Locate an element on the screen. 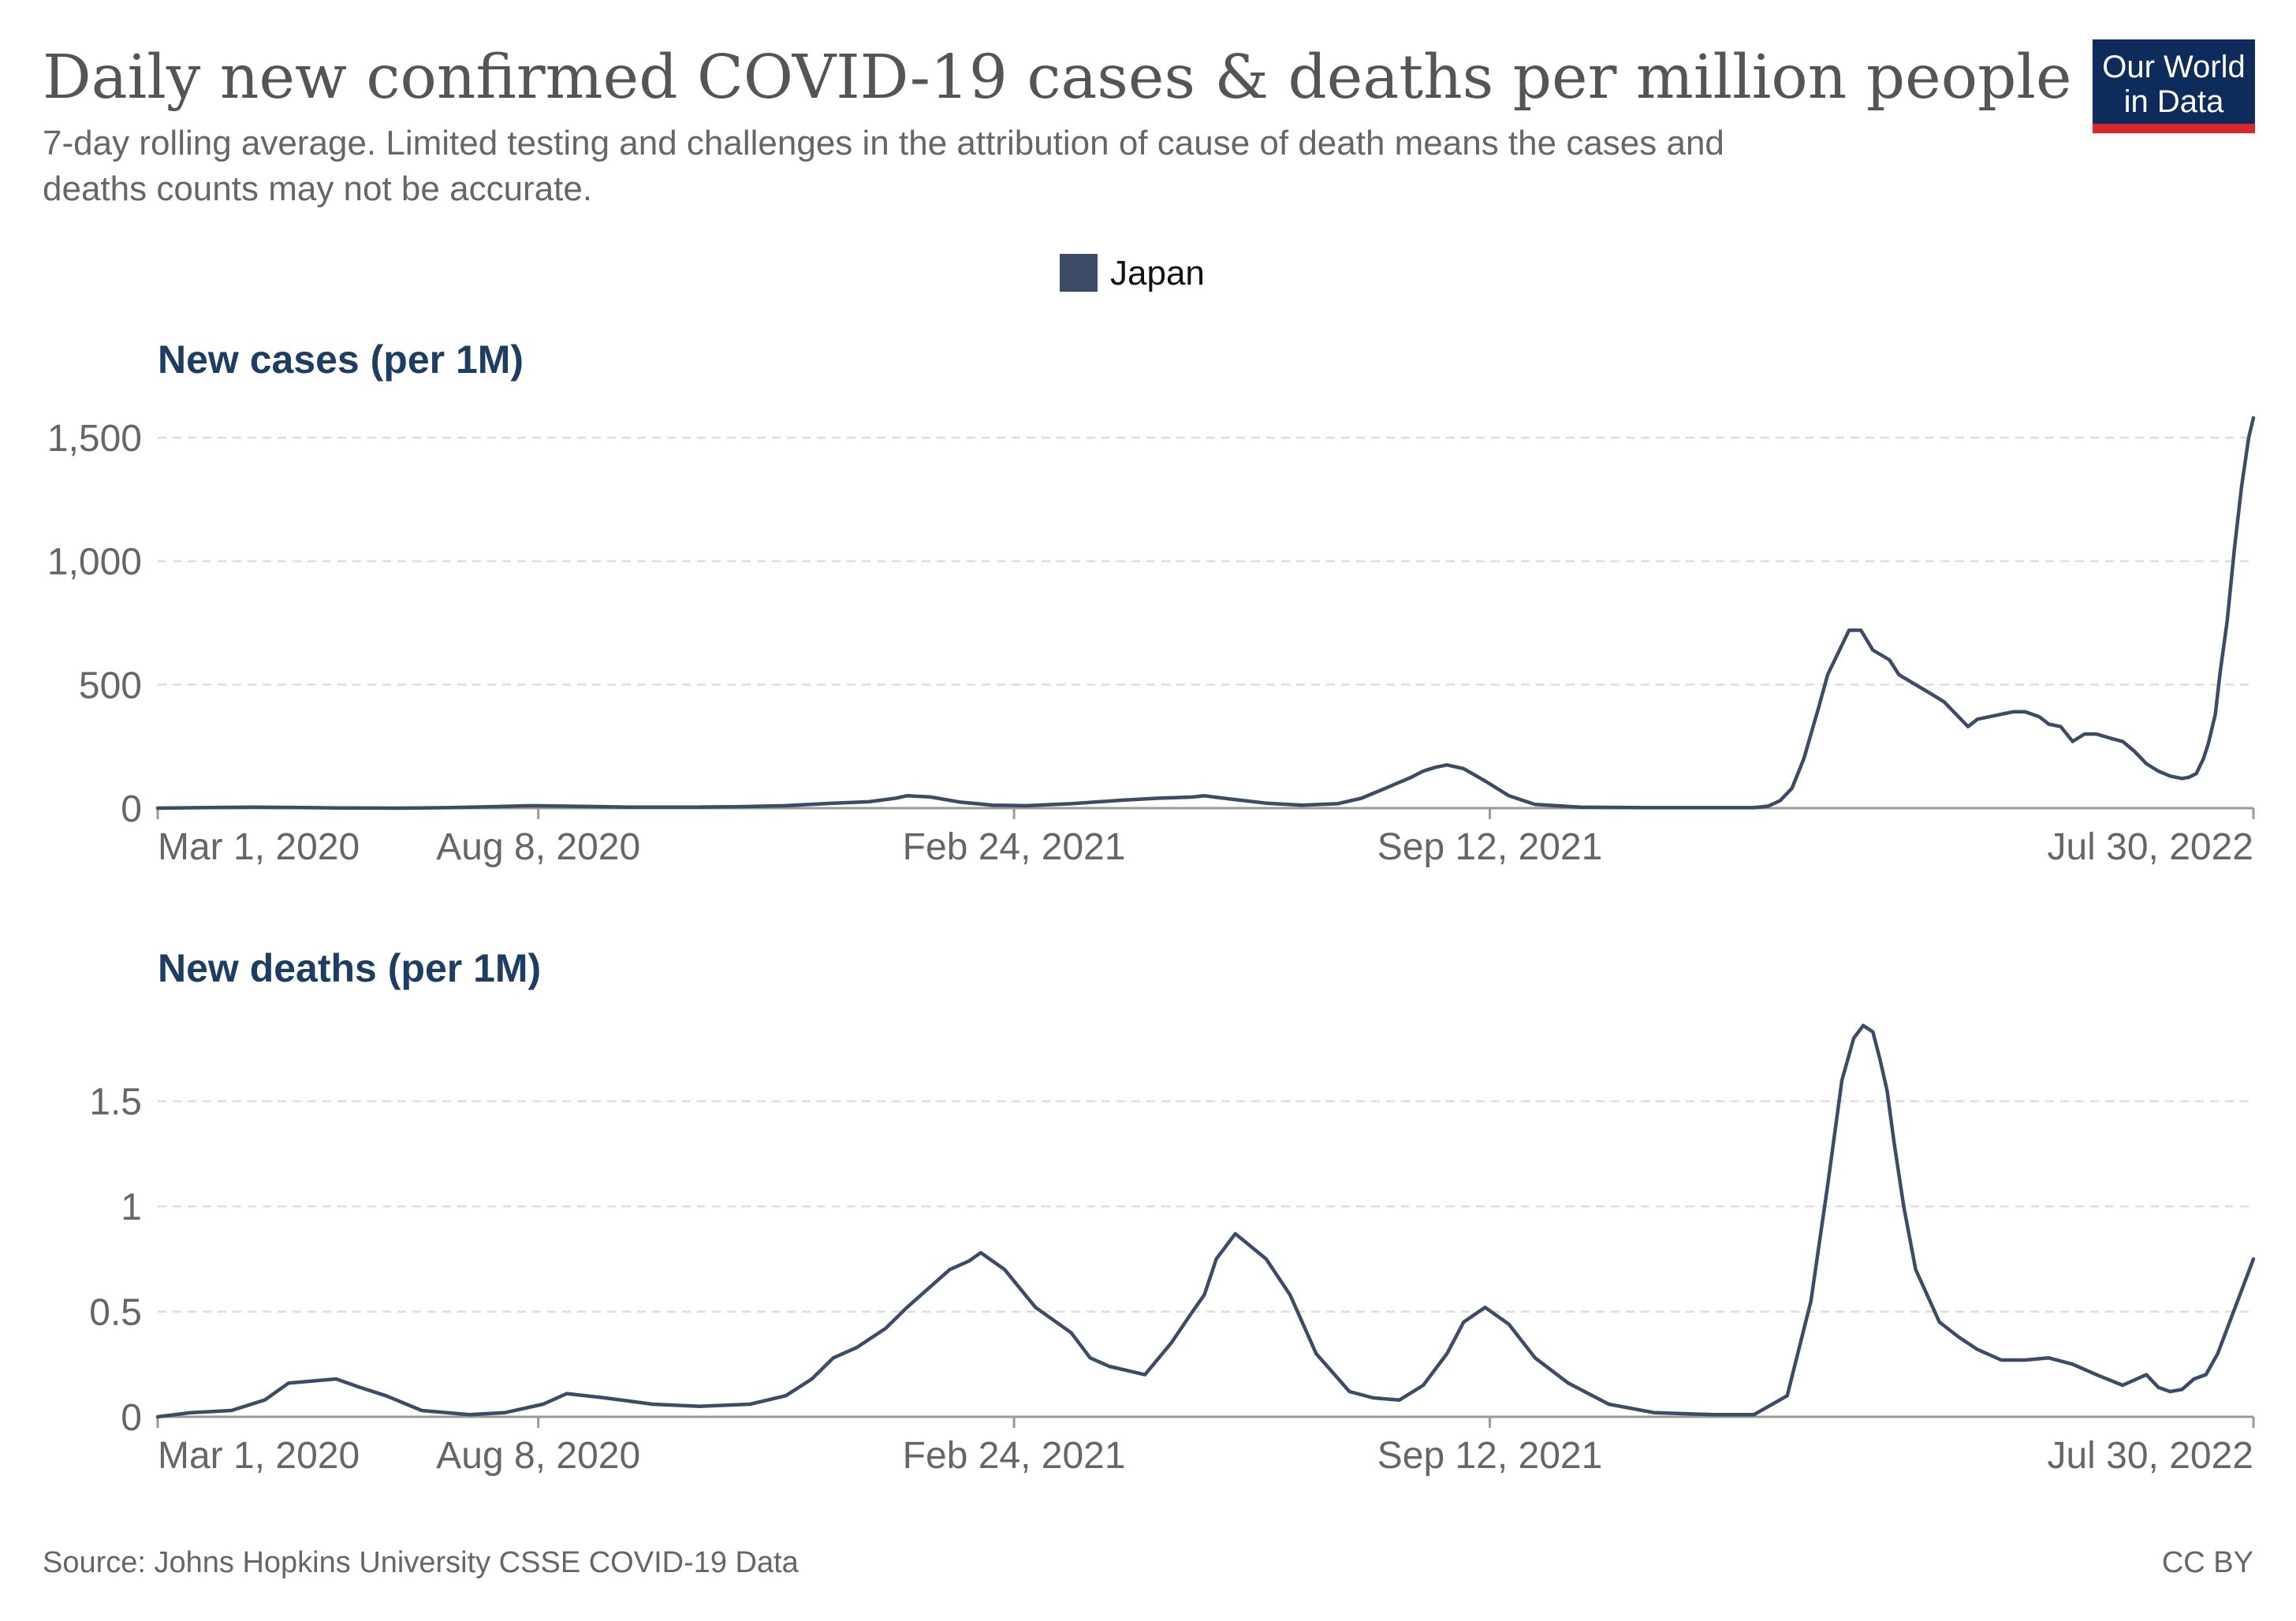 The image size is (2296, 1621). y-tick-label: 1,500 is located at coordinates (94, 439).